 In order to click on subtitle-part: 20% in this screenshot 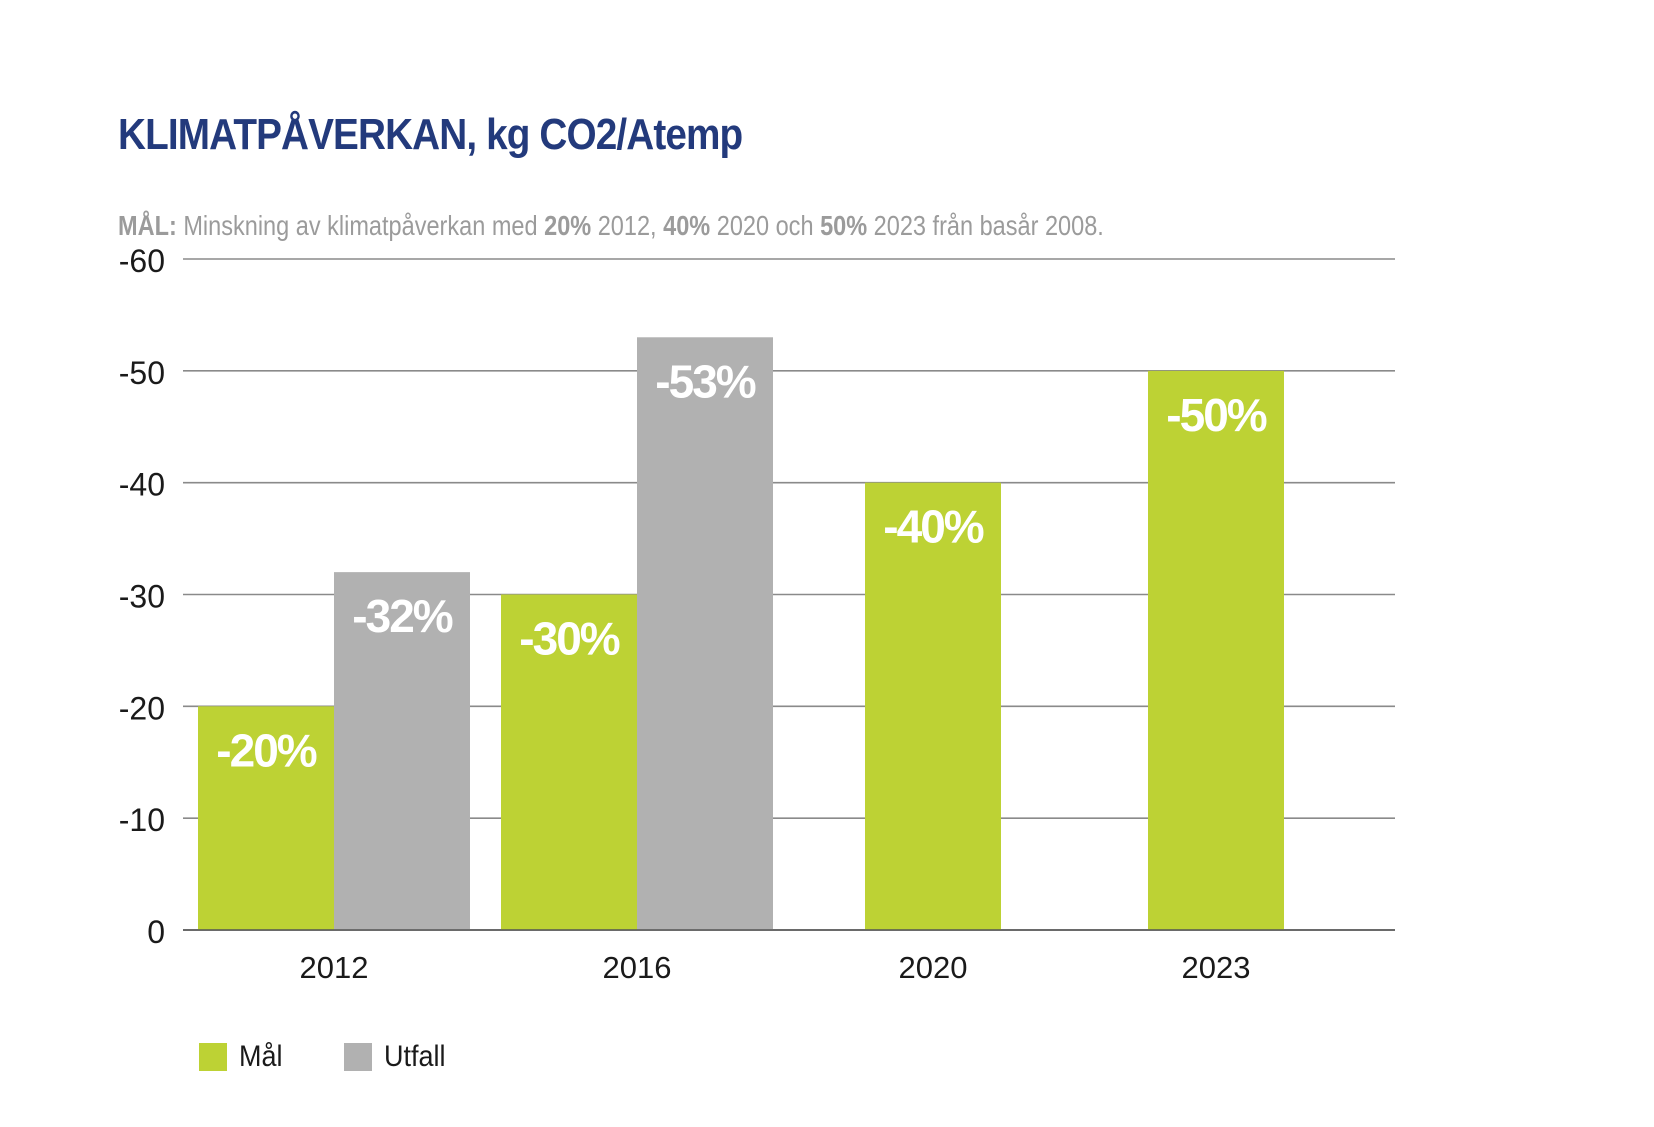, I will do `click(568, 225)`.